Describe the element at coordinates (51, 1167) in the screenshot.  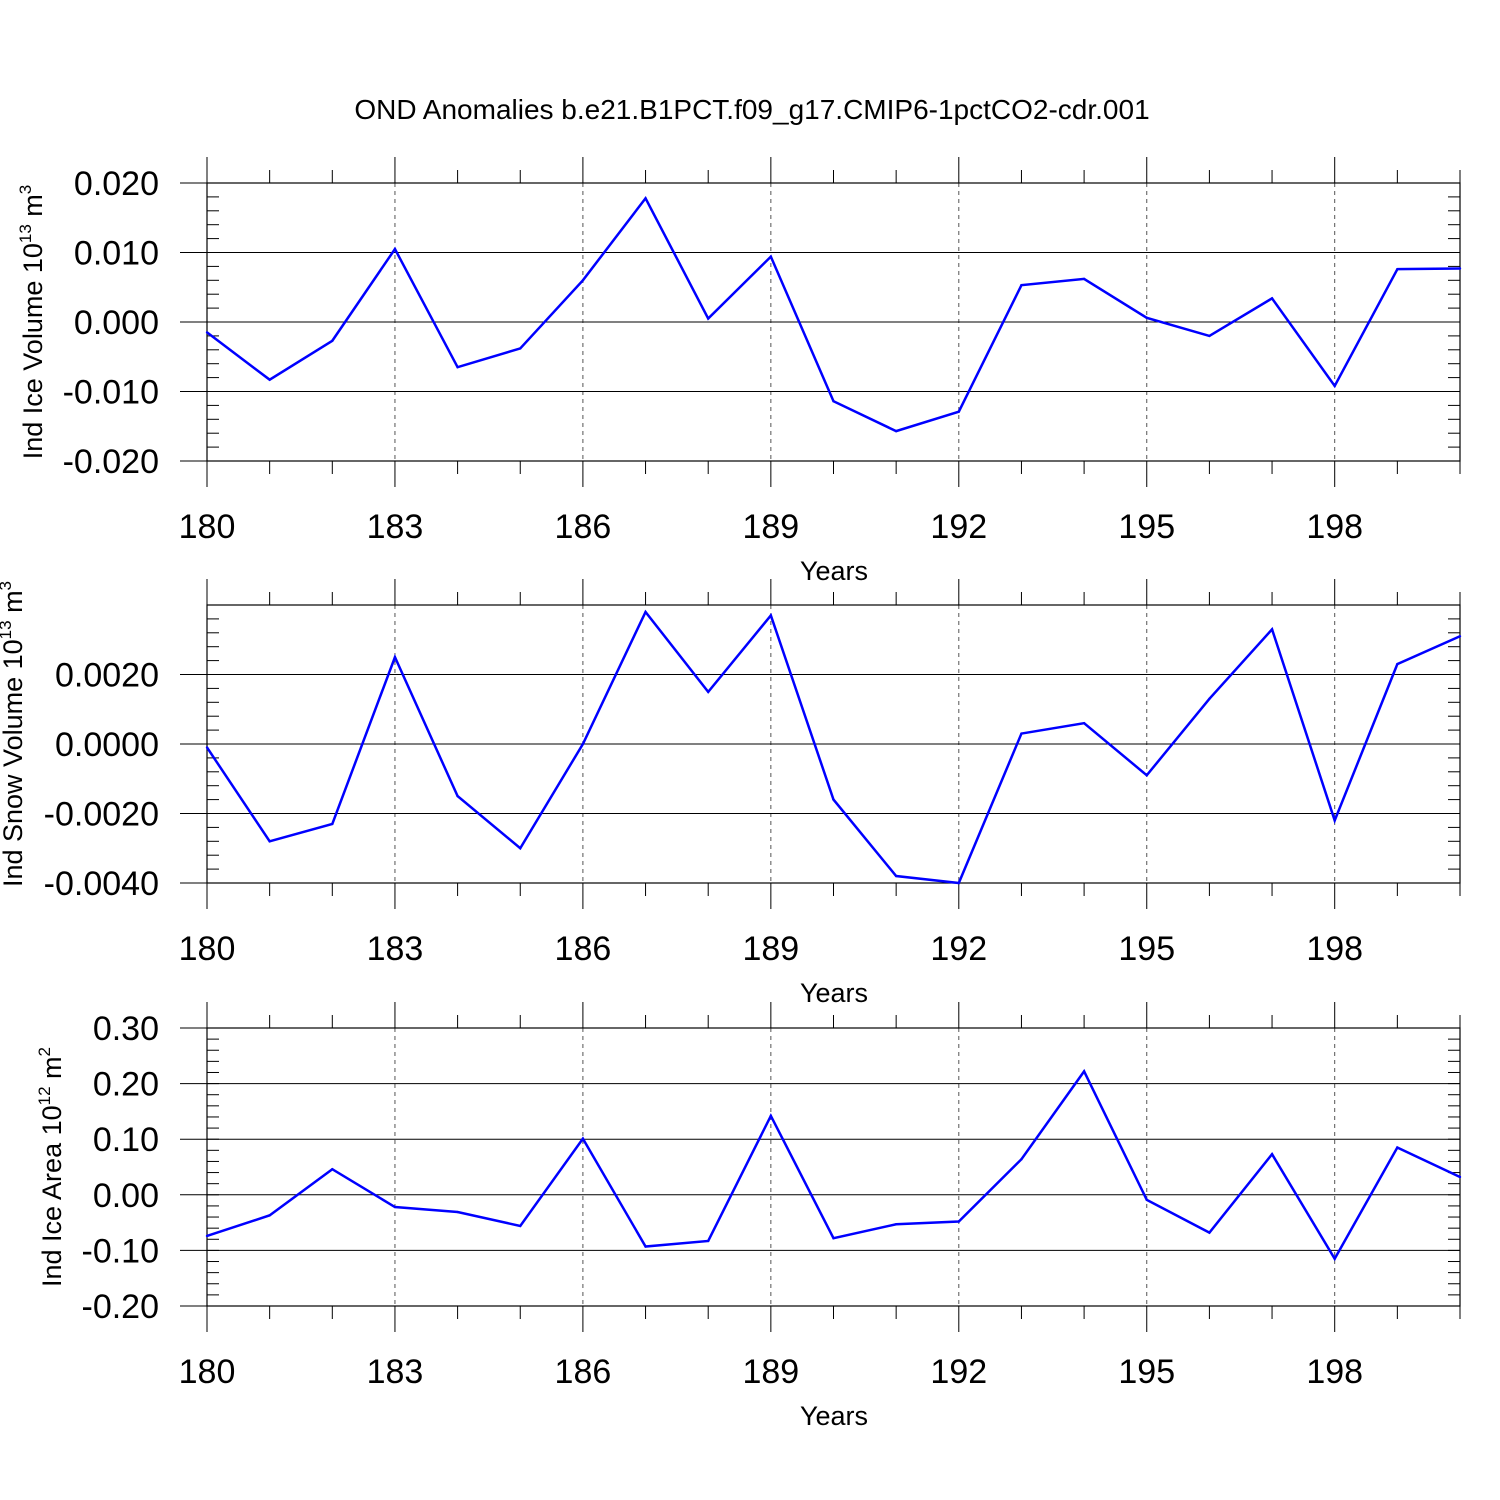
I see `y-axis-label: Ind Ice Area 1012 m2` at that location.